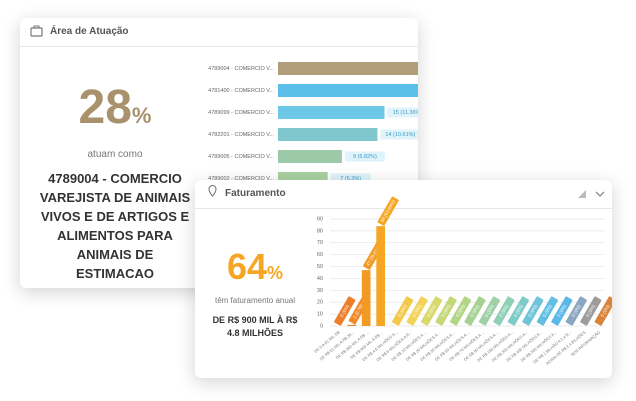 The height and width of the screenshot is (401, 636). Describe the element at coordinates (105, 107) in the screenshot. I see `stat-value: 28` at that location.